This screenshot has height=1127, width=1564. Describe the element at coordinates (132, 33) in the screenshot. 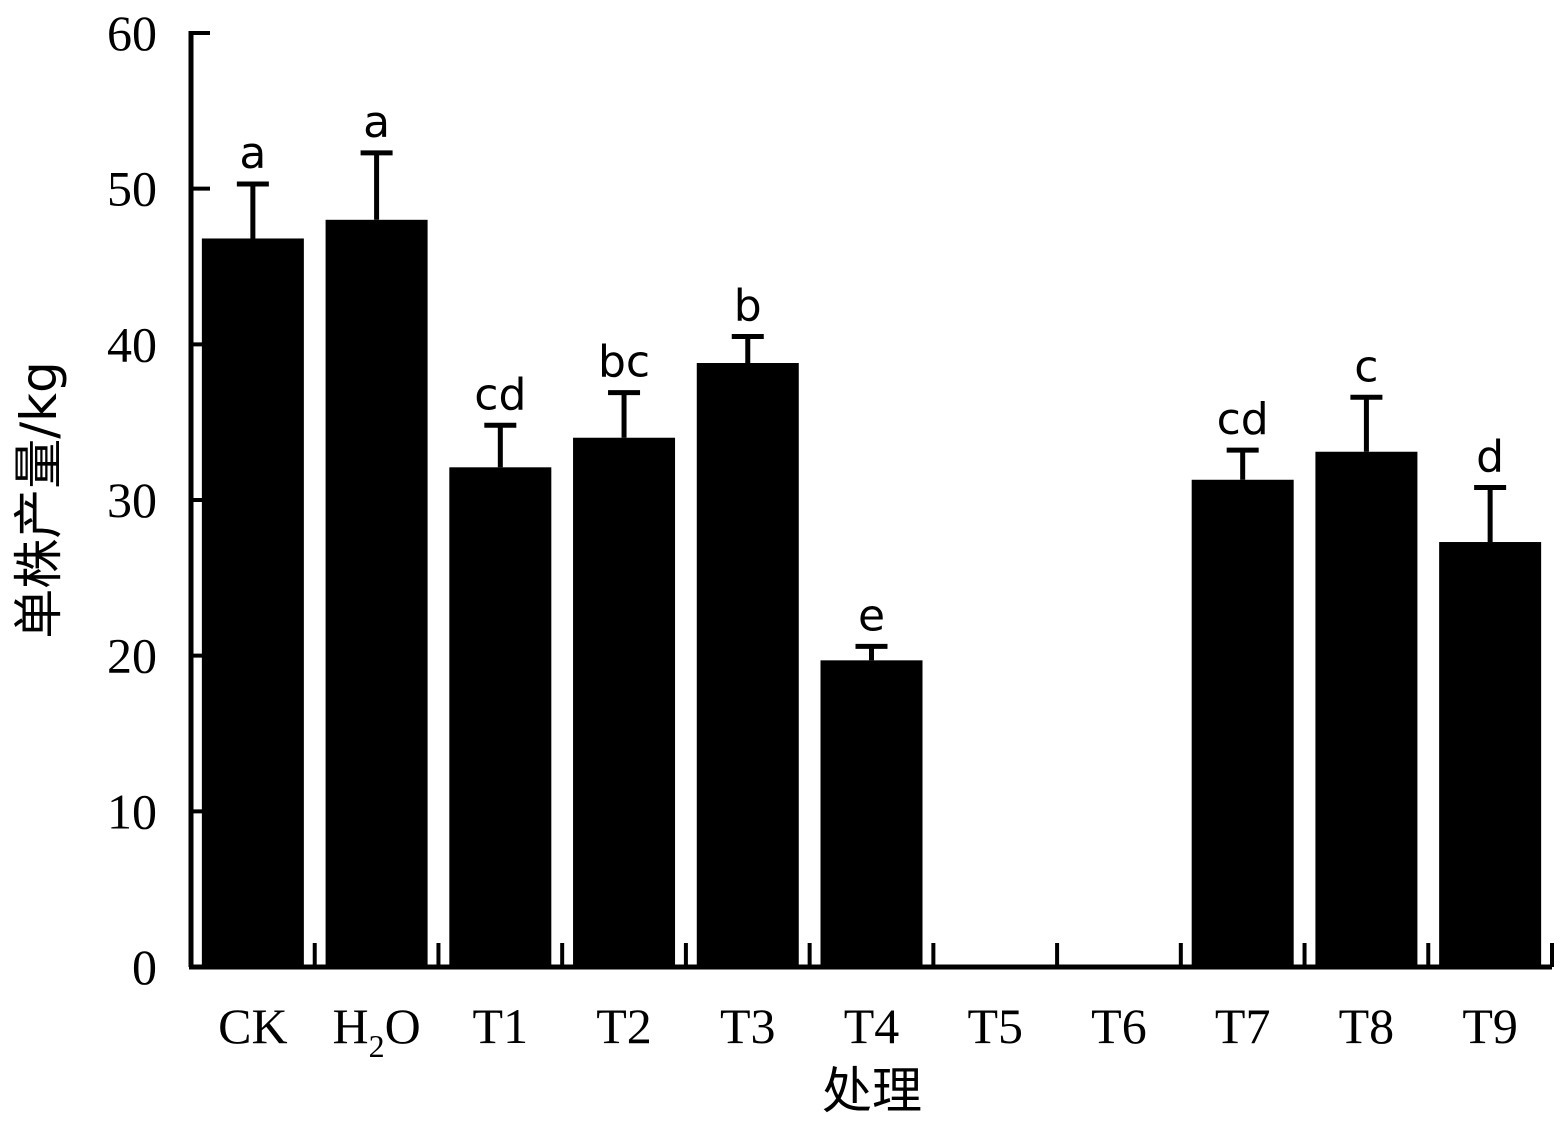

I see `y-tick-label: 60` at that location.